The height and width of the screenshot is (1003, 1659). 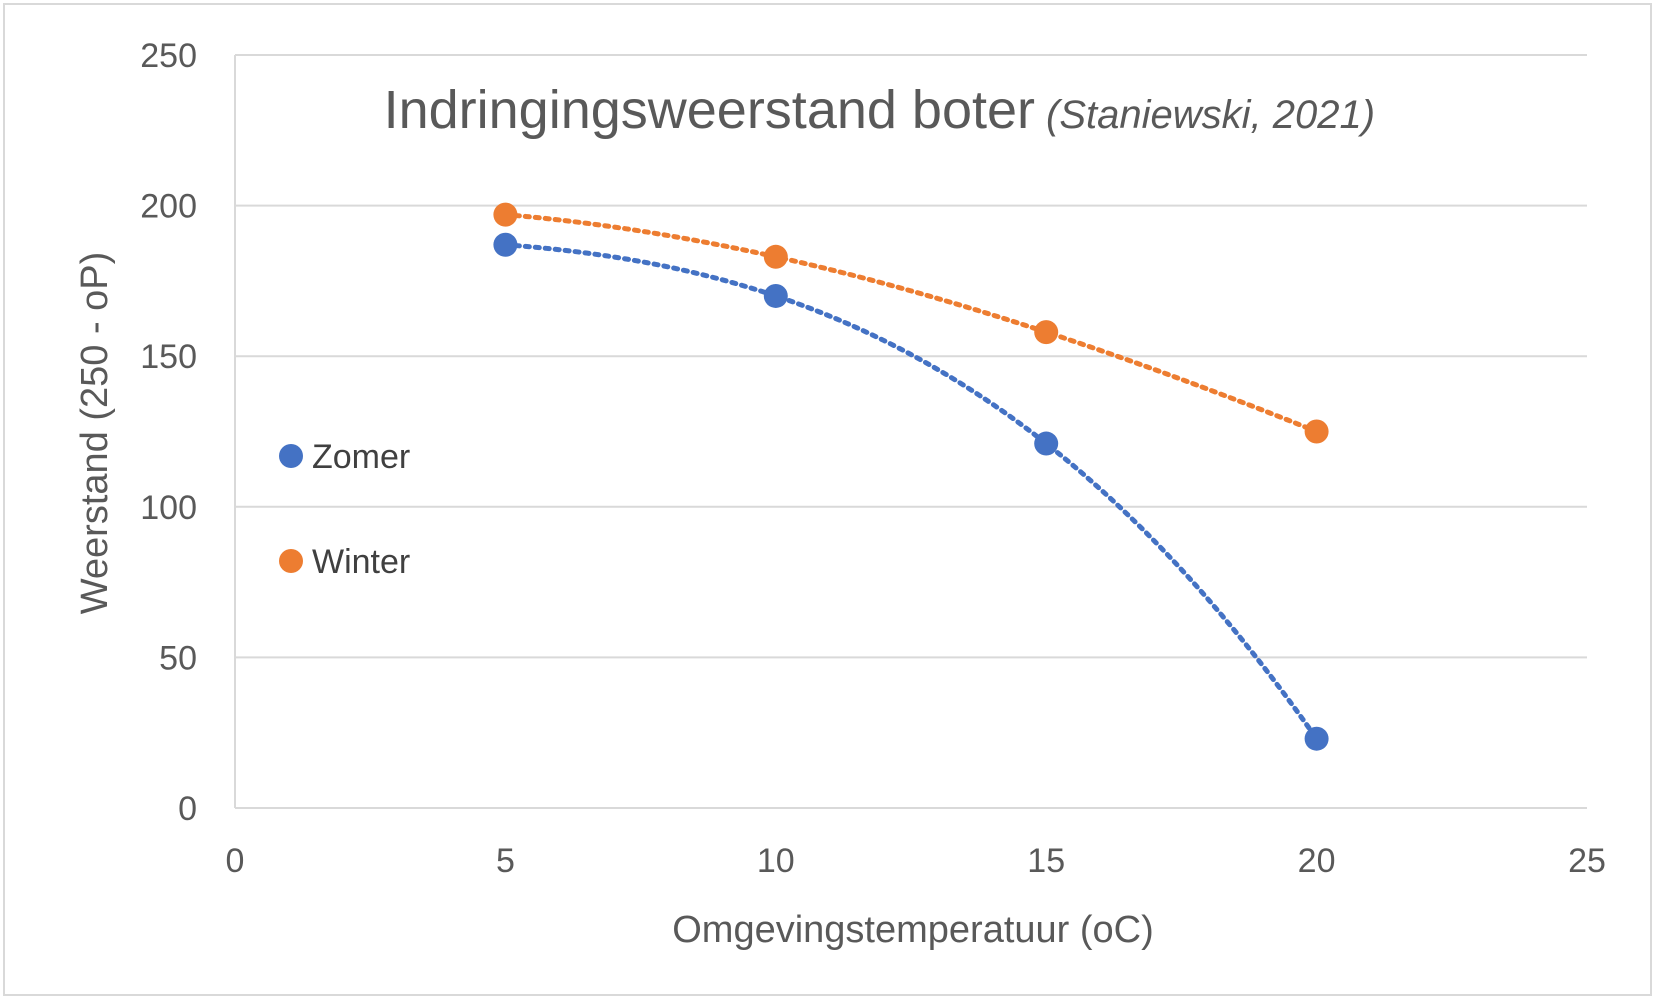 I want to click on y-axis-ticks: 0 50 100 150 200 250, so click(x=168, y=432).